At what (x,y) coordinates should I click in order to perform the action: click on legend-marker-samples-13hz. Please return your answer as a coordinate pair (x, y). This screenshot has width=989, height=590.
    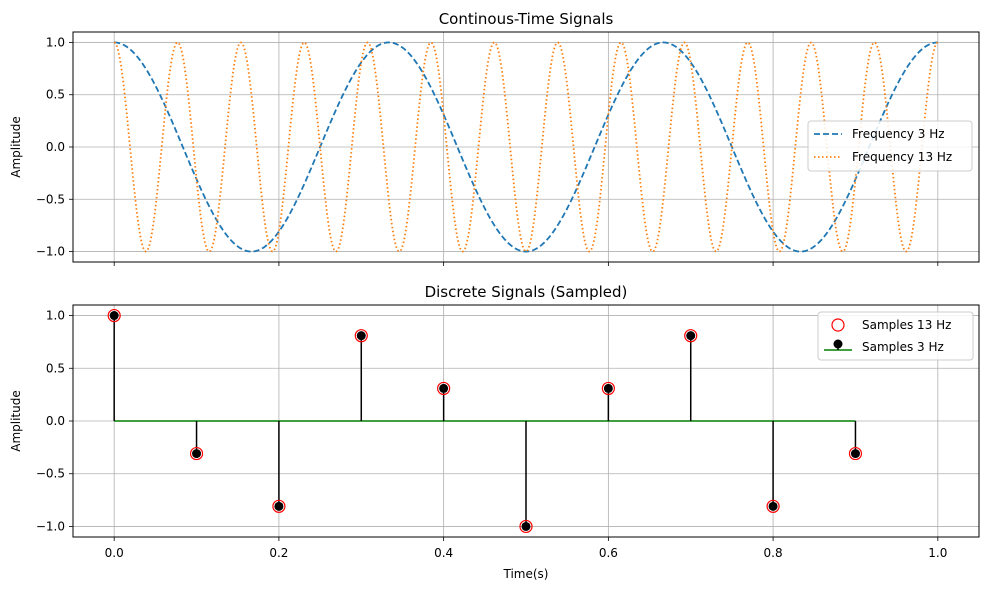
    Looking at the image, I should click on (838, 325).